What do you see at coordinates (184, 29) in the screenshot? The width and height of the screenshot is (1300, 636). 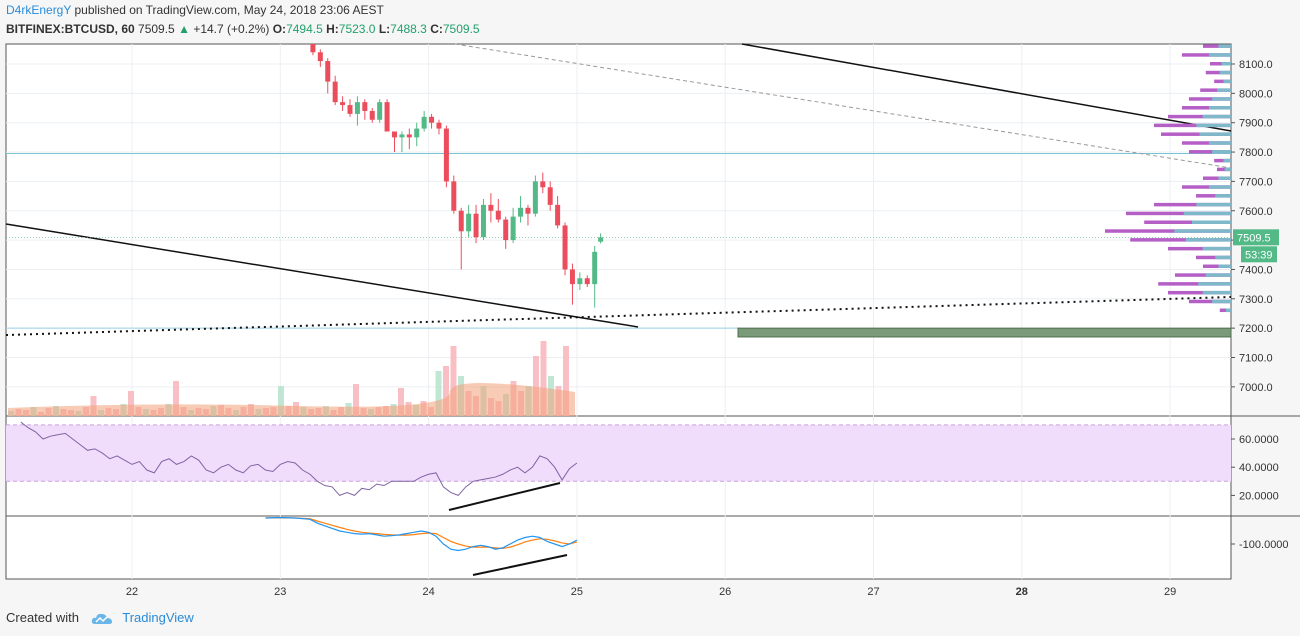 I see `up-arrow-icon: ▲` at bounding box center [184, 29].